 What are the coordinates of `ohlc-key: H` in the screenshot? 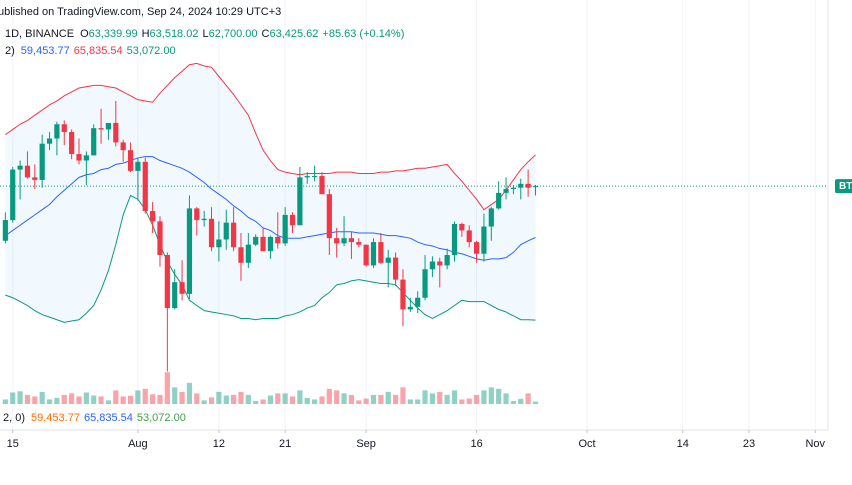 It's located at (146, 34).